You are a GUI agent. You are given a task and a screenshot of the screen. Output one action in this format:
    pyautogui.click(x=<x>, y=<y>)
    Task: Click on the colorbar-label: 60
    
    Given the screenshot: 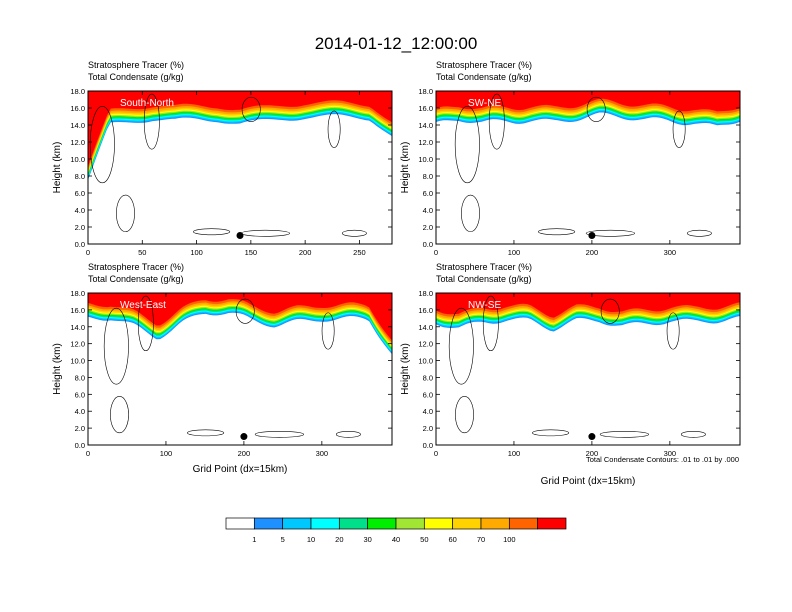 What is the action you would take?
    pyautogui.click(x=452, y=539)
    